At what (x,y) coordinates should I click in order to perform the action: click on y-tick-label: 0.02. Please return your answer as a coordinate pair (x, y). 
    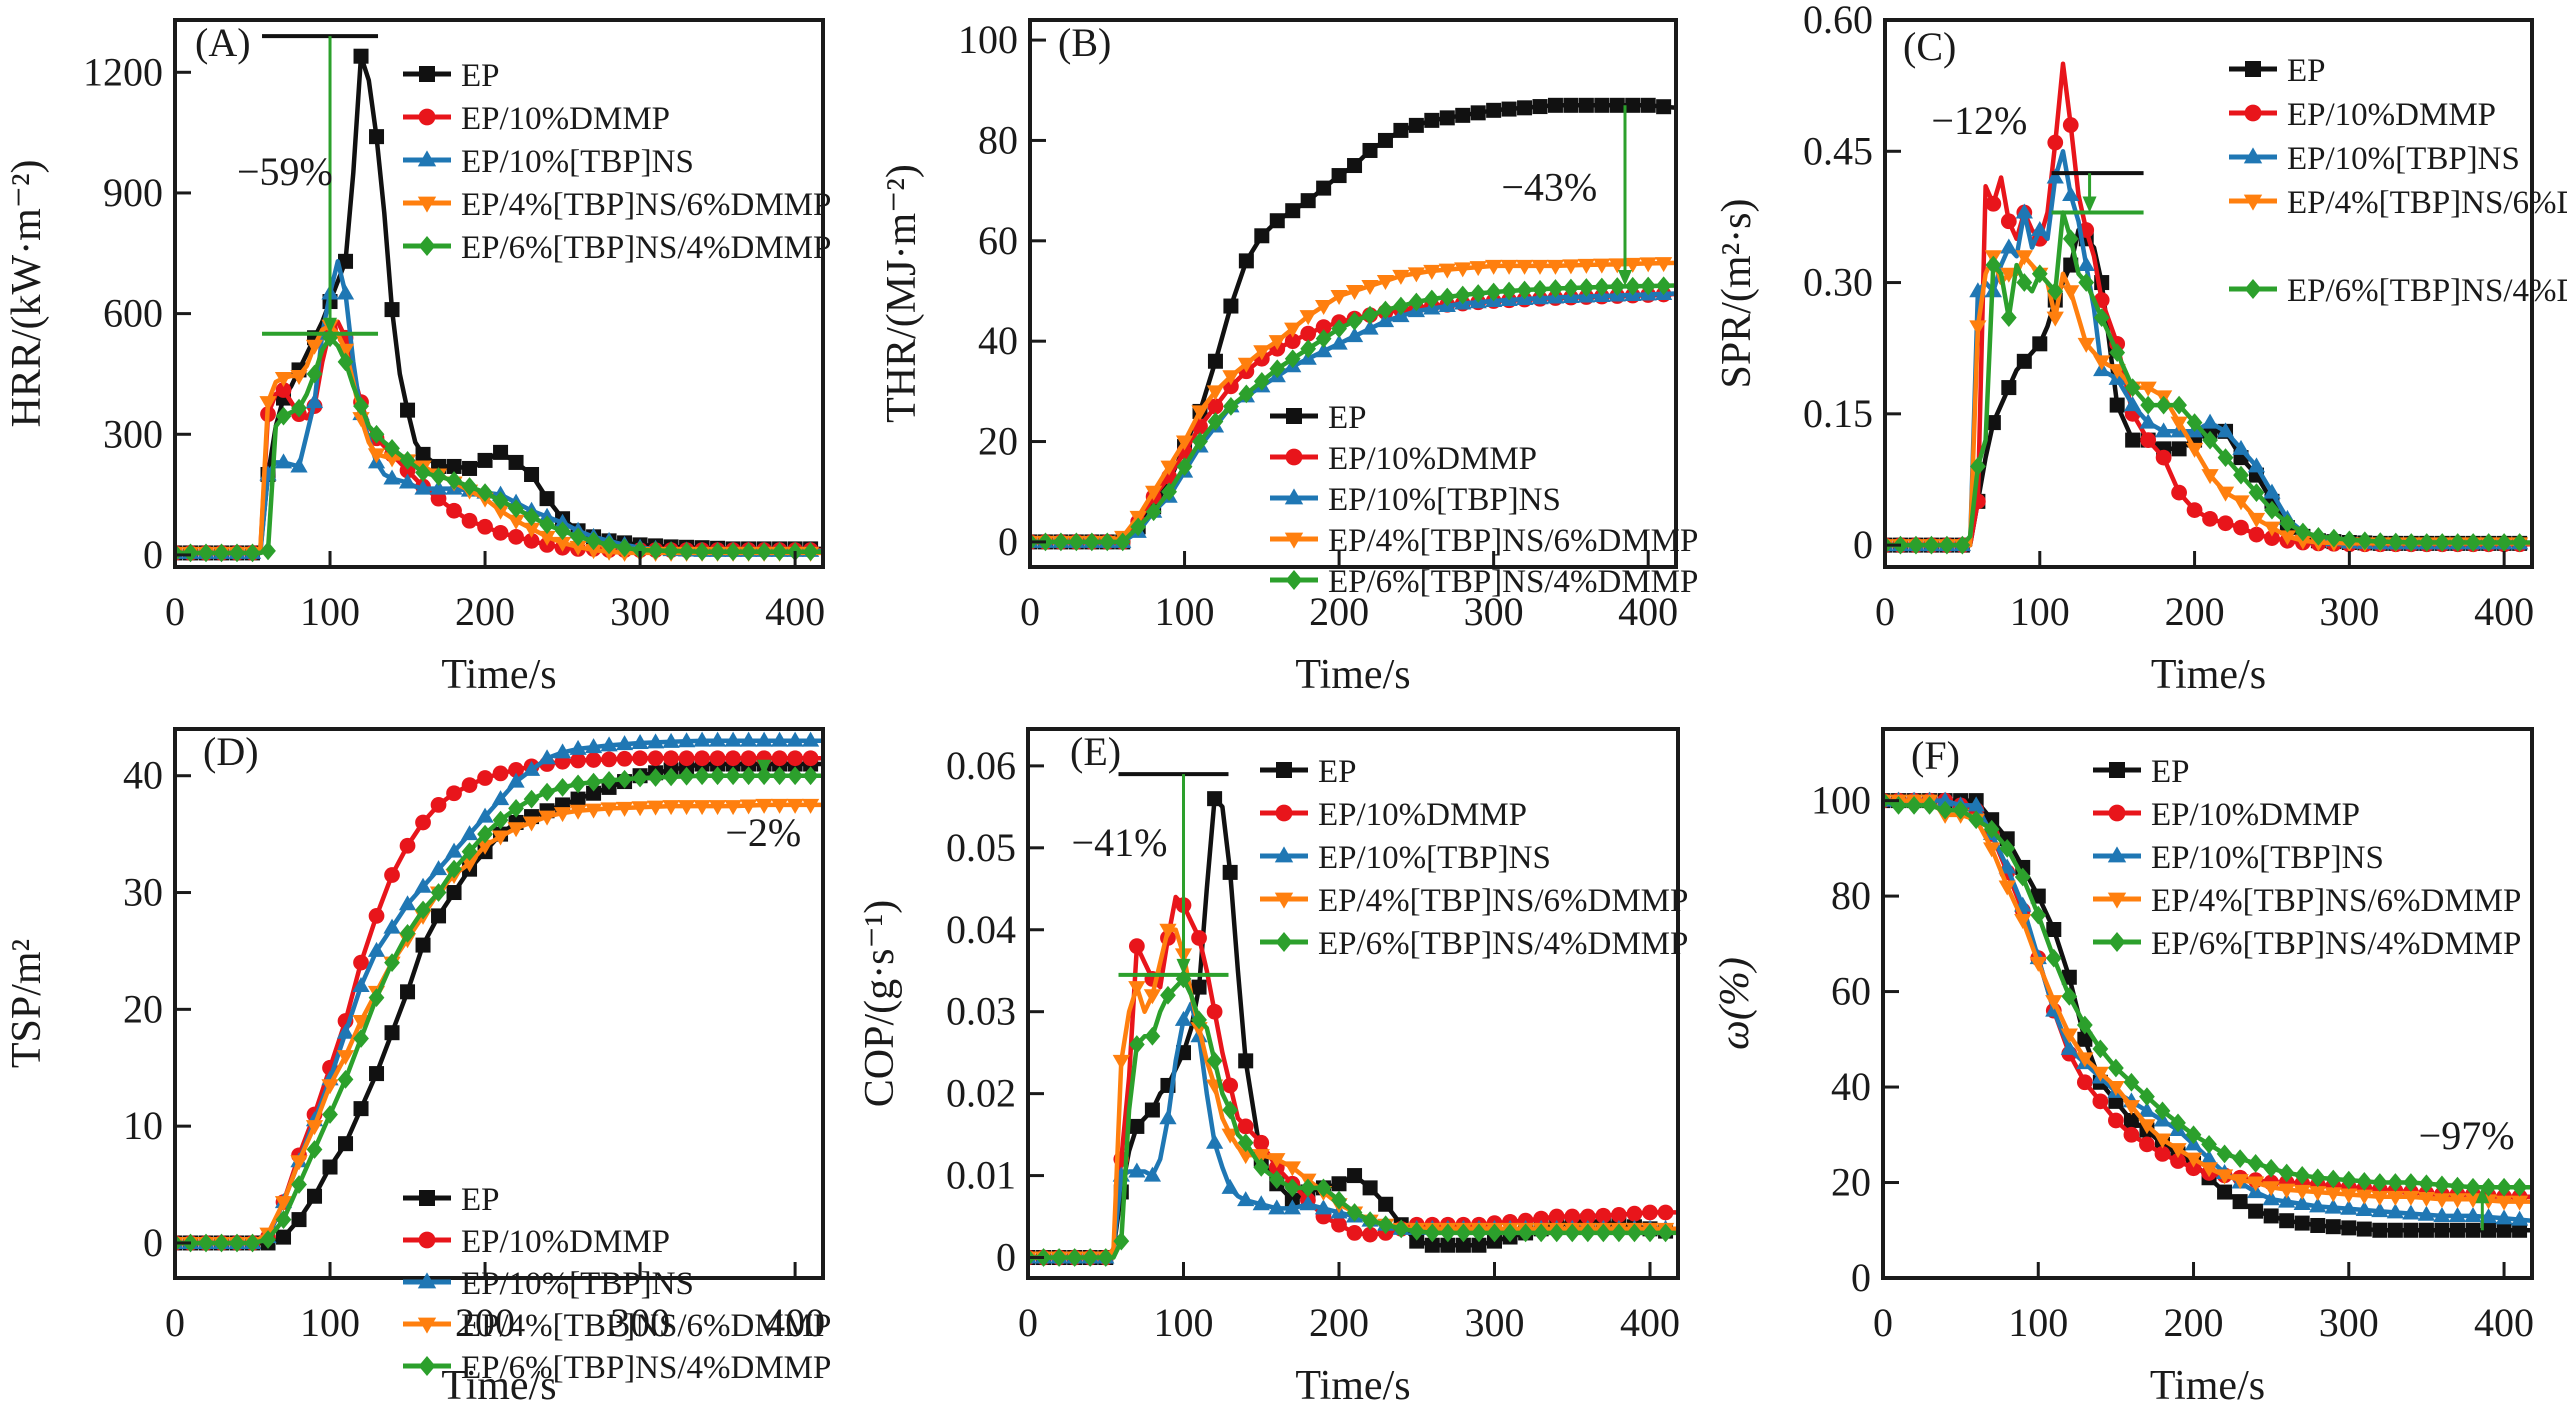
    Looking at the image, I should click on (981, 1093).